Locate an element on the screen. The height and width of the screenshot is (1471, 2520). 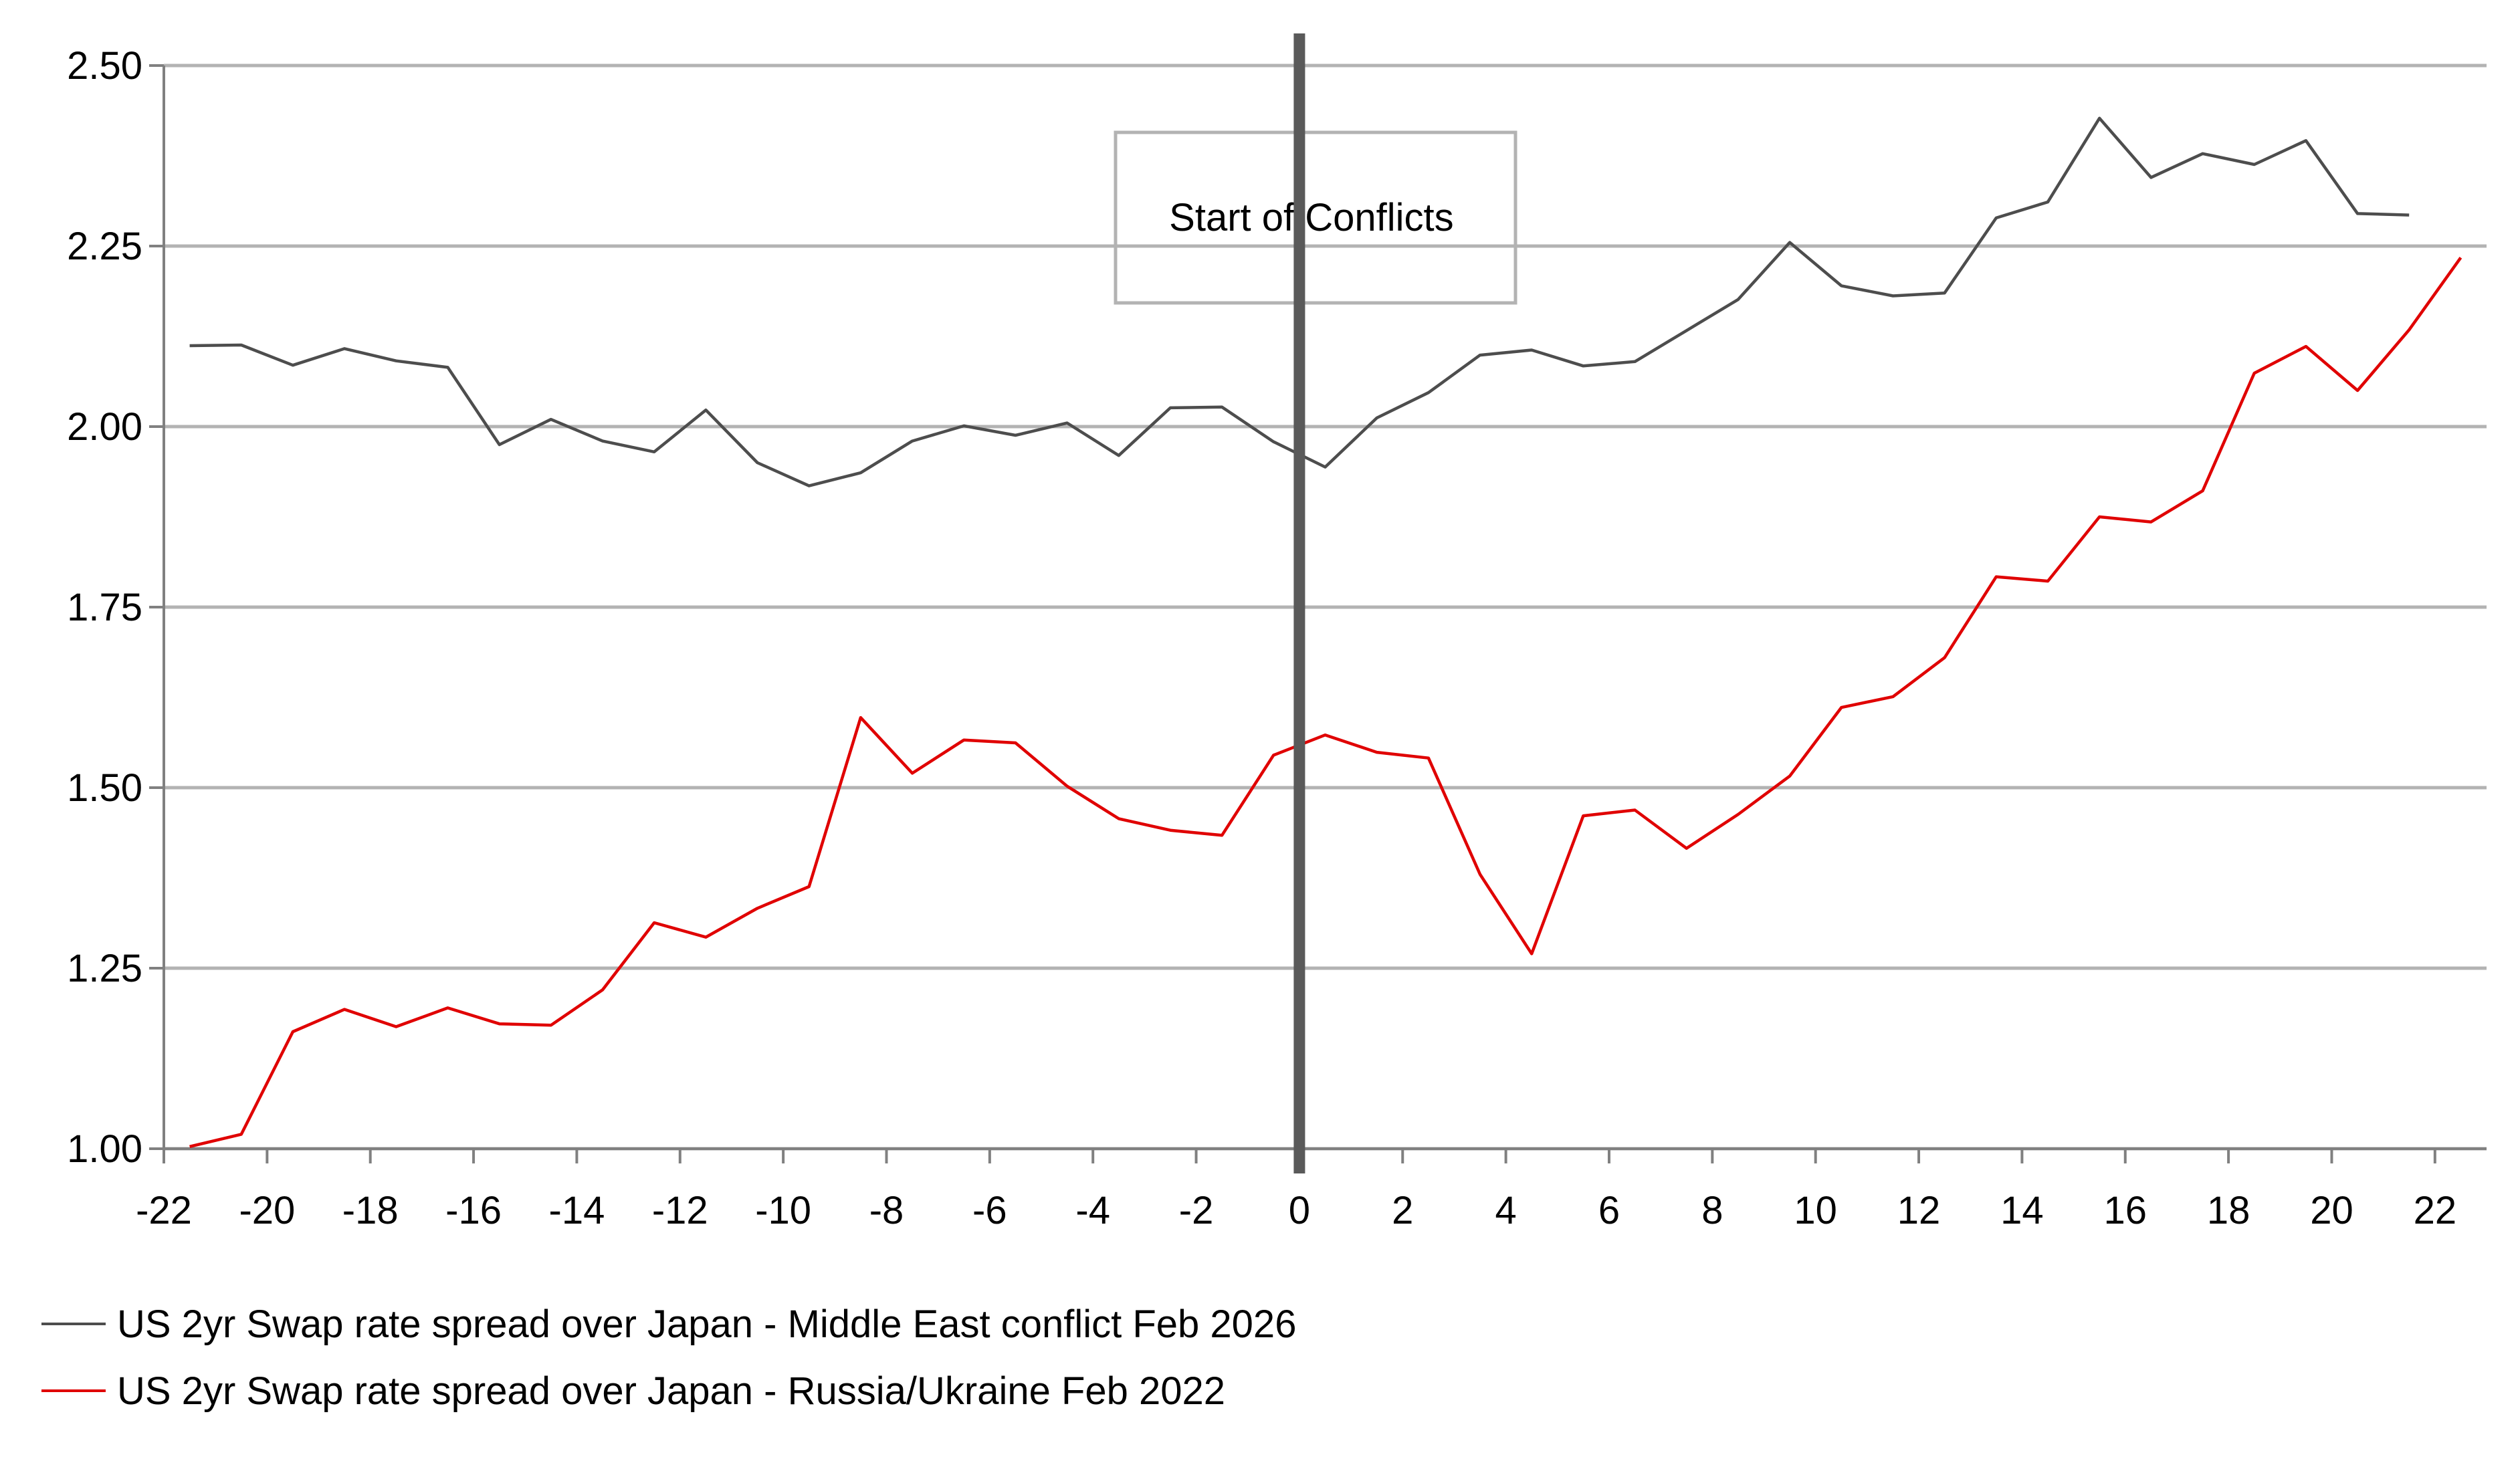
x-tick-label: -18 is located at coordinates (370, 1210).